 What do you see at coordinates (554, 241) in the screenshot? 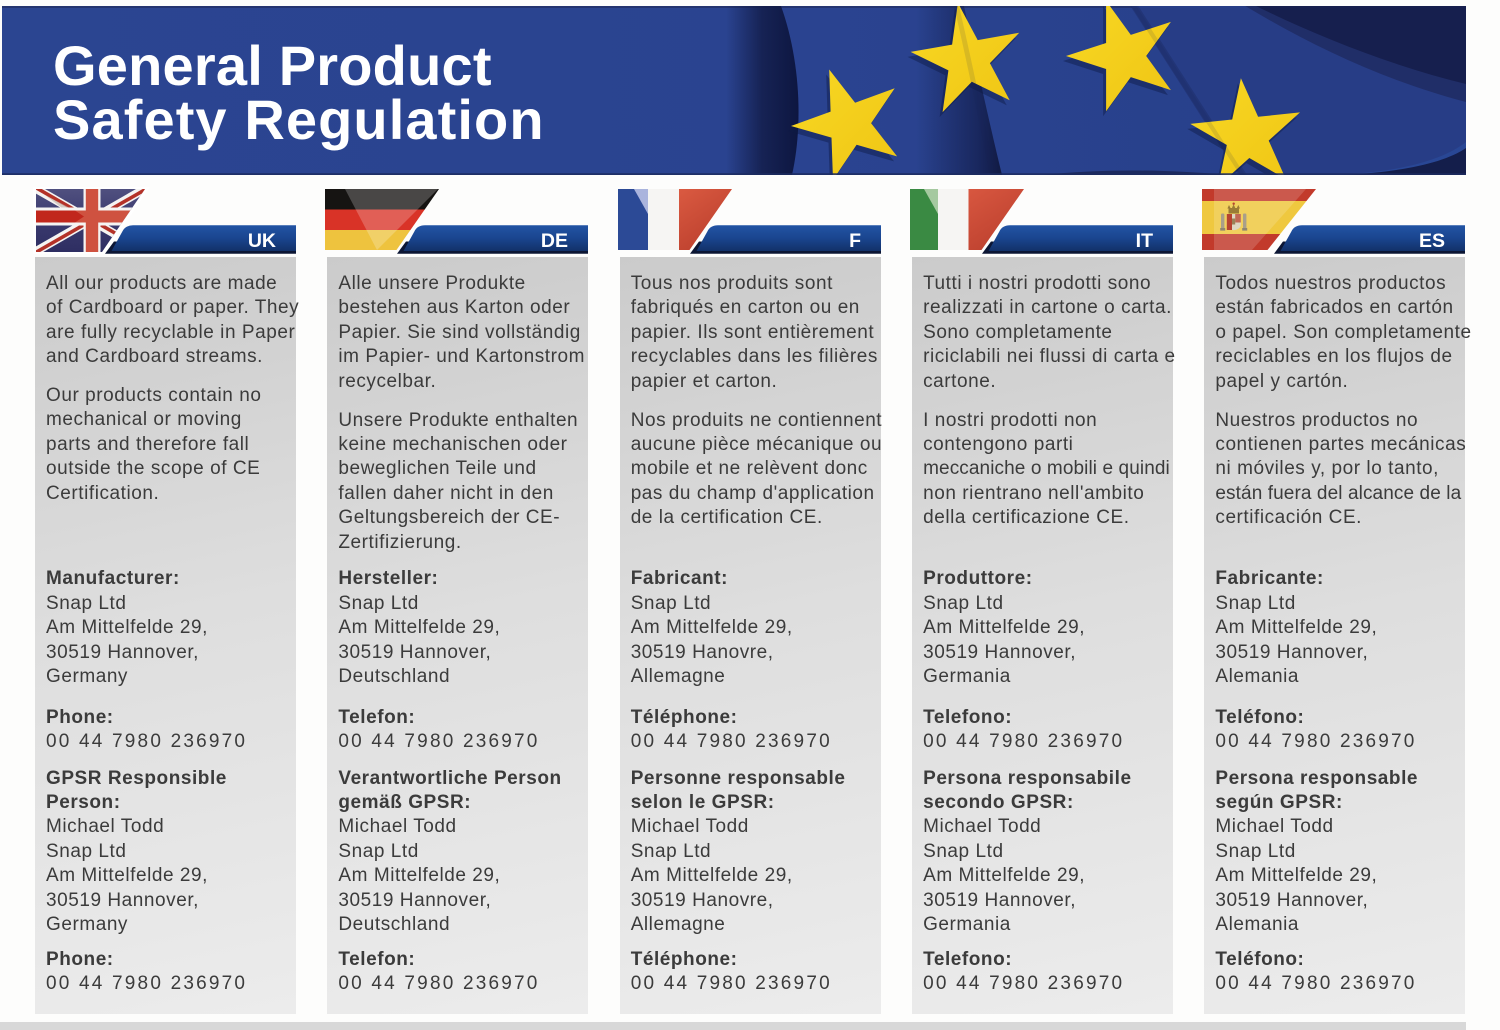
I see `svg-text: DE` at bounding box center [554, 241].